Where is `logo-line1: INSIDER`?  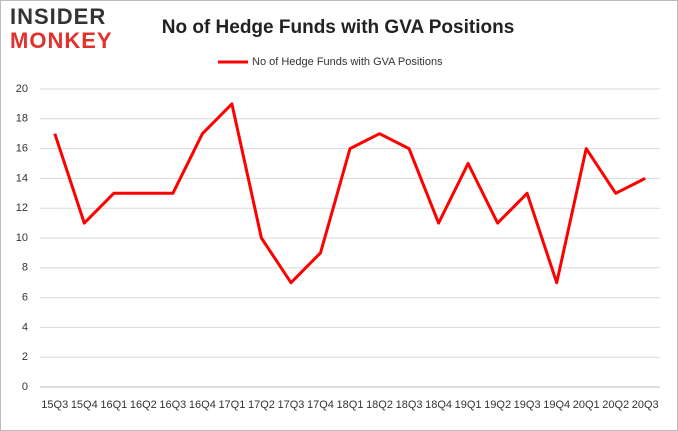
logo-line1: INSIDER is located at coordinates (58, 16).